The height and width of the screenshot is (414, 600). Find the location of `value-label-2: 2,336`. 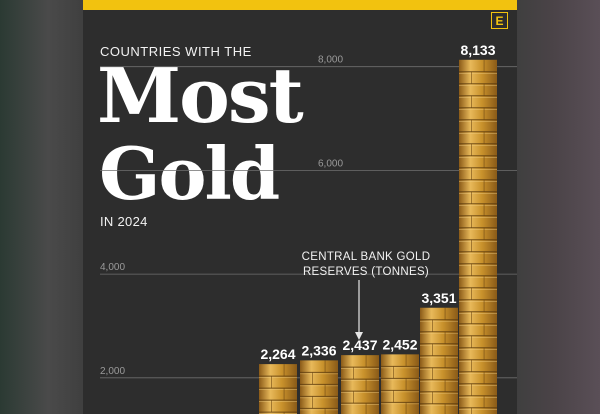

value-label-2: 2,336 is located at coordinates (318, 350).